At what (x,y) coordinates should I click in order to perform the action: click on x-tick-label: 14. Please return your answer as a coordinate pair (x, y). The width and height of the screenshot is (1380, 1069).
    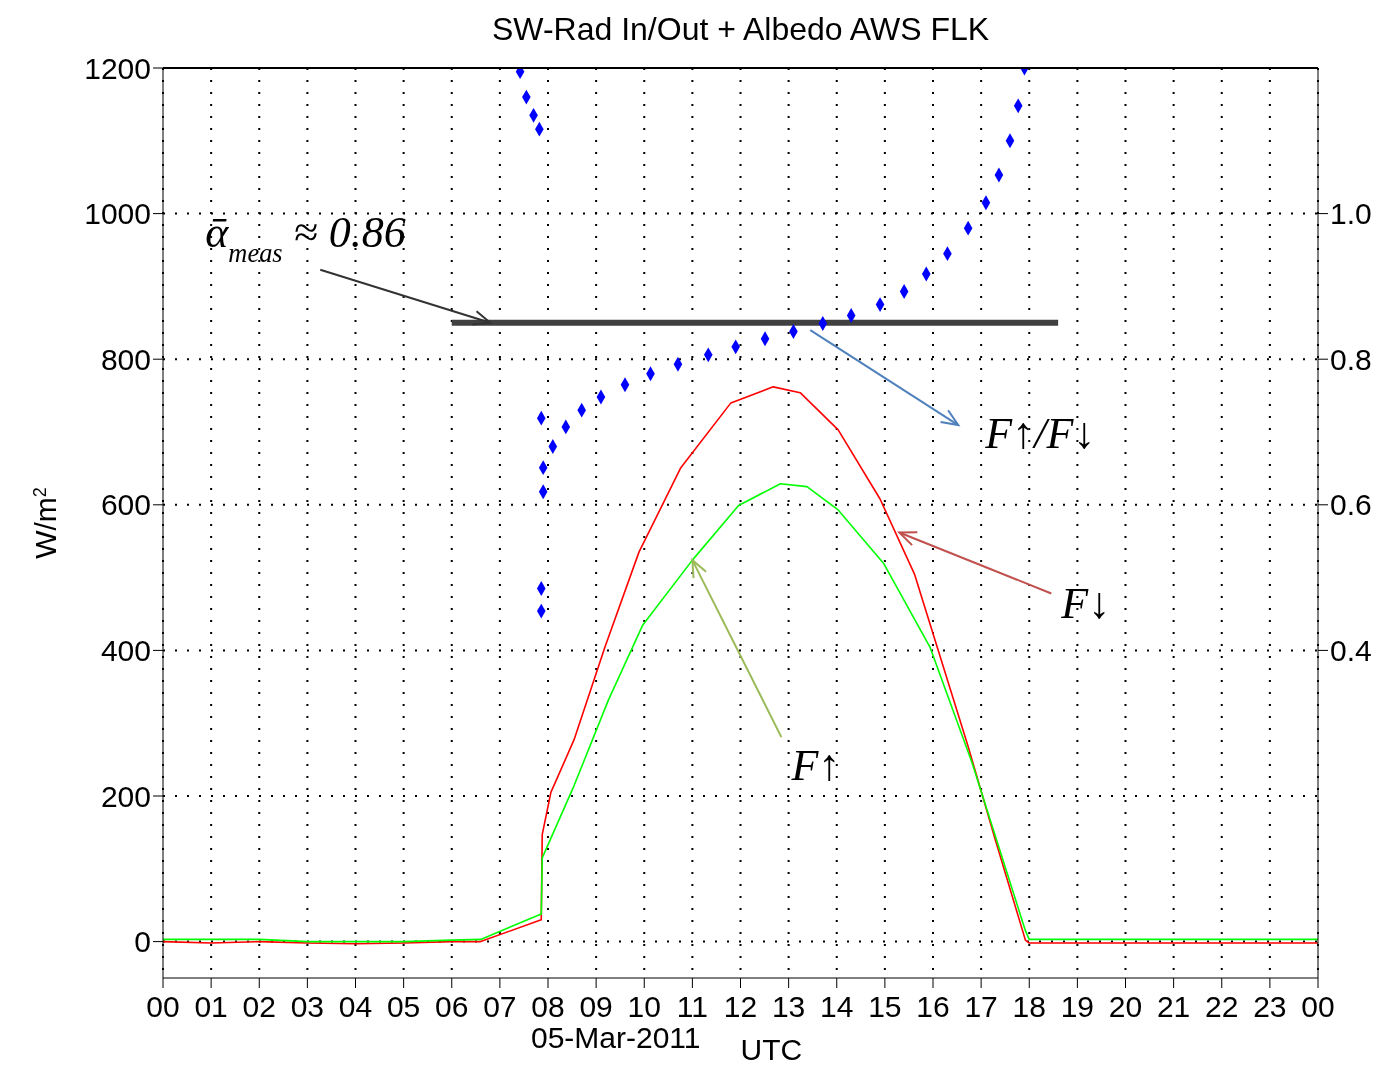
    Looking at the image, I should click on (837, 1007).